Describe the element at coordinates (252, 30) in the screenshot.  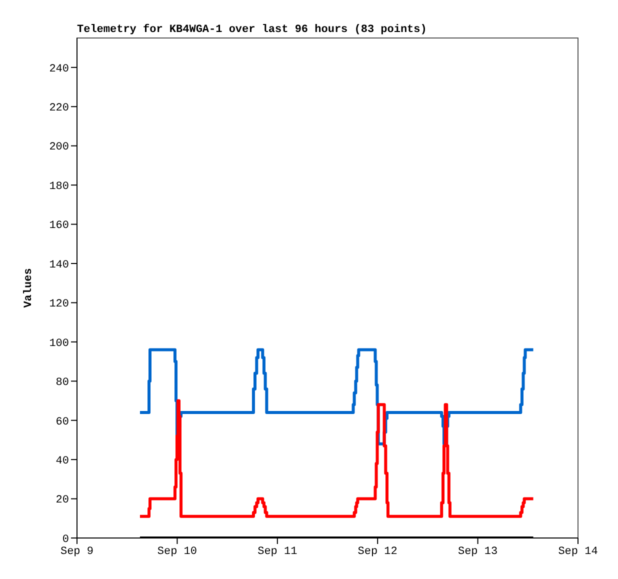
I see `chart-title: Telemetry for KB4WGA-1 over last 96 hours (83 points)` at that location.